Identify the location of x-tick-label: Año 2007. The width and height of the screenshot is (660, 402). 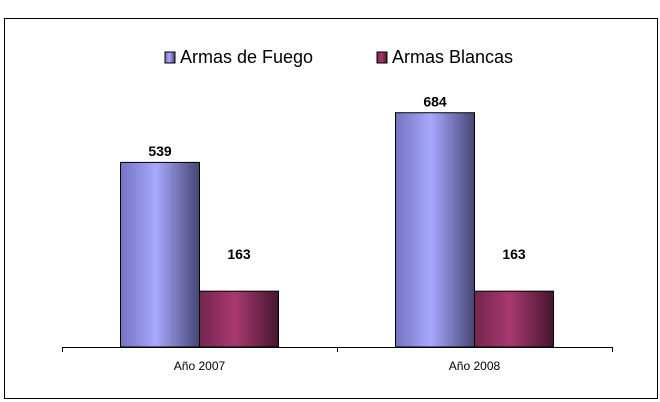
(200, 366).